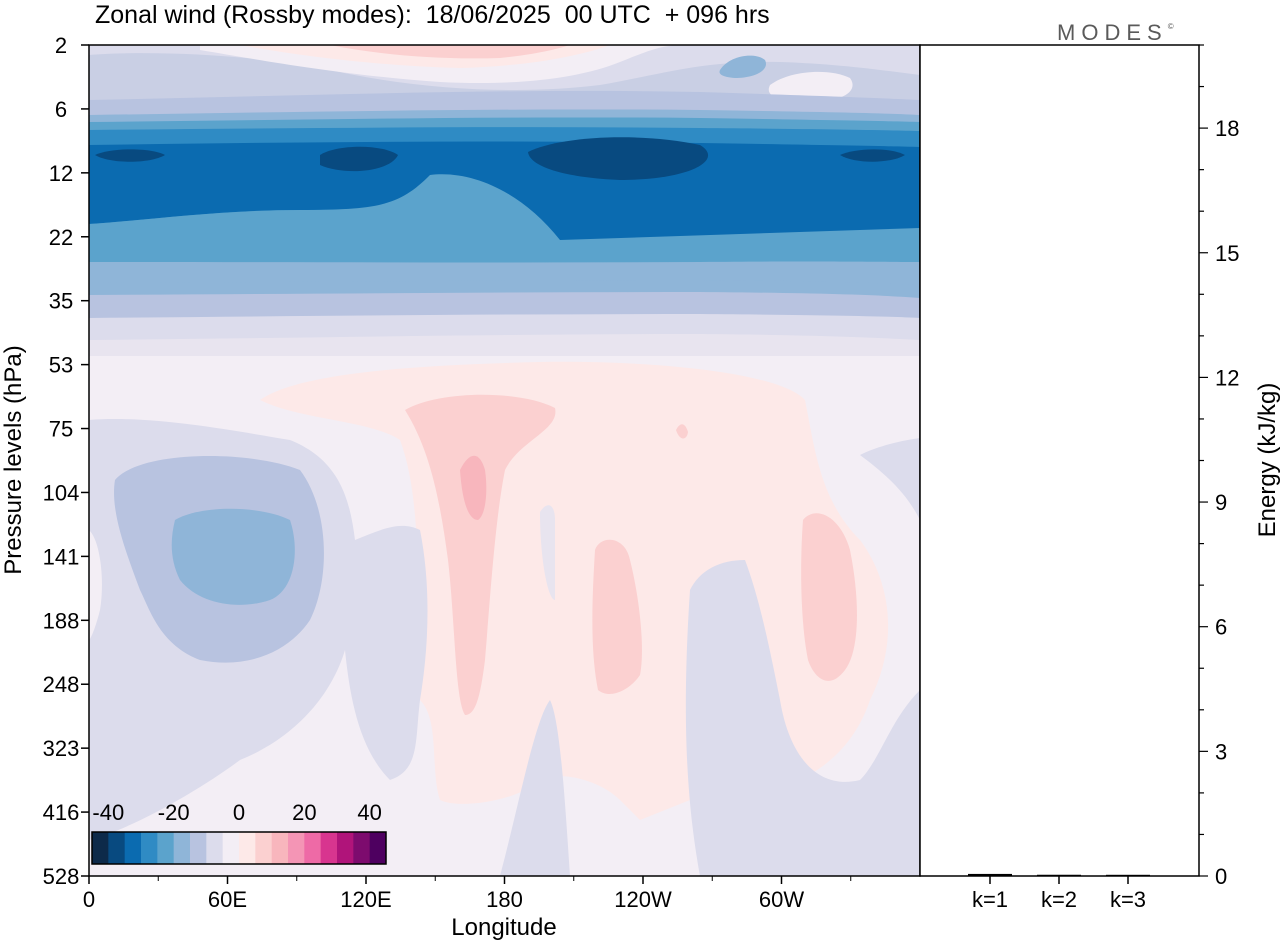 This screenshot has width=1280, height=942. I want to click on y-tick-label: 104, so click(61, 492).